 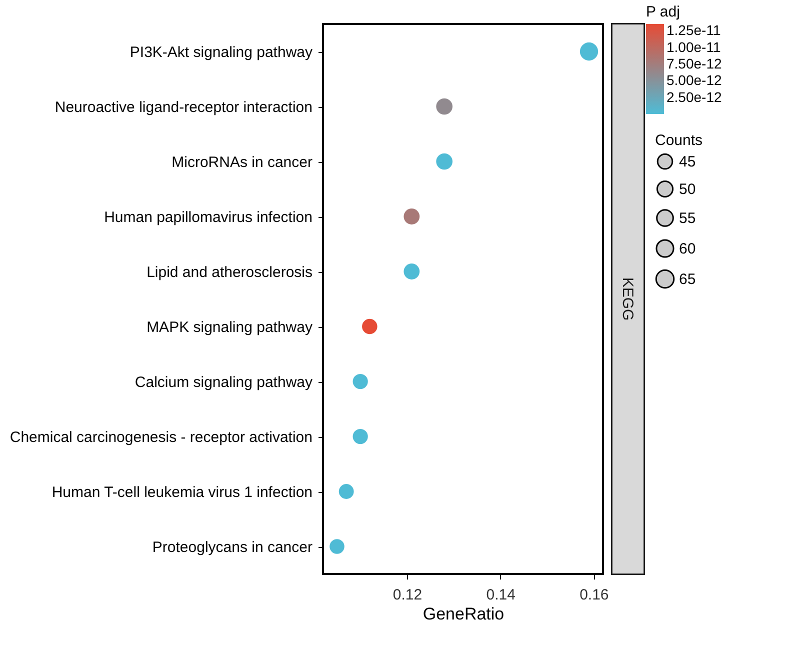 I want to click on color-bar-label: 5.00e-12, so click(x=694, y=80).